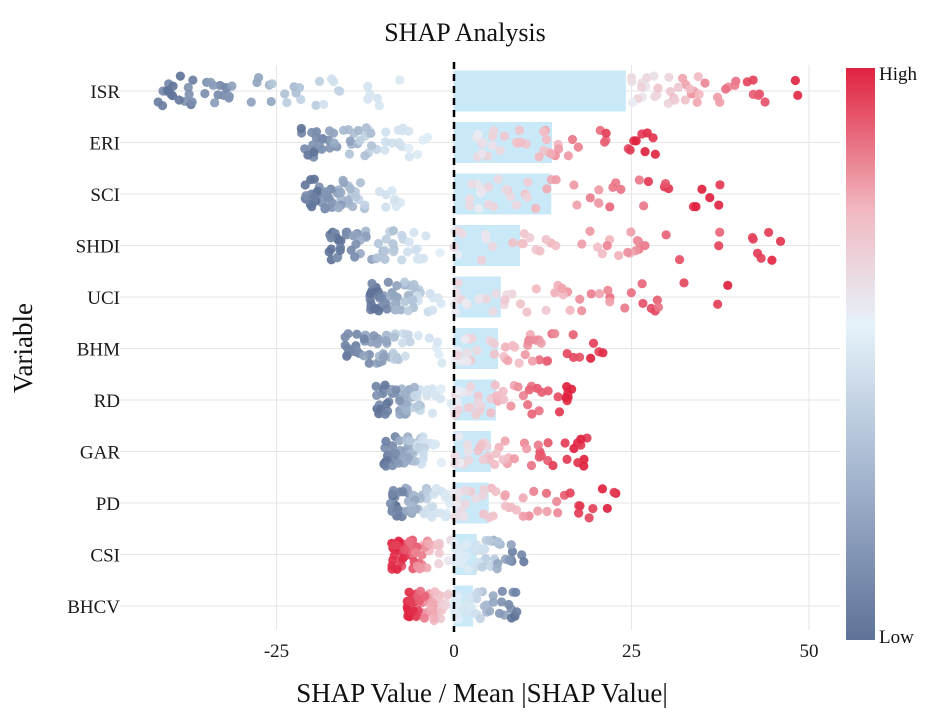 The height and width of the screenshot is (722, 944). What do you see at coordinates (860, 354) in the screenshot?
I see `colorbar` at bounding box center [860, 354].